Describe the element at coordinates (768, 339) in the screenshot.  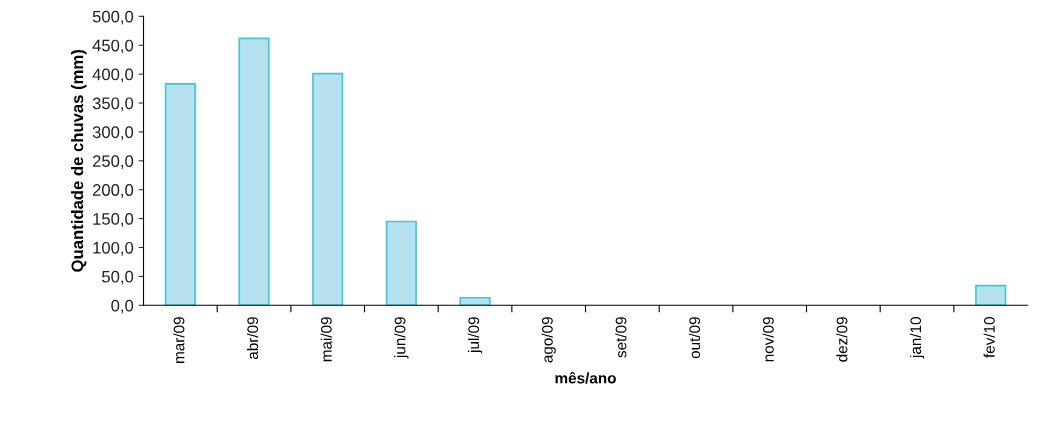
I see `x-tick-label: nov/09` at that location.